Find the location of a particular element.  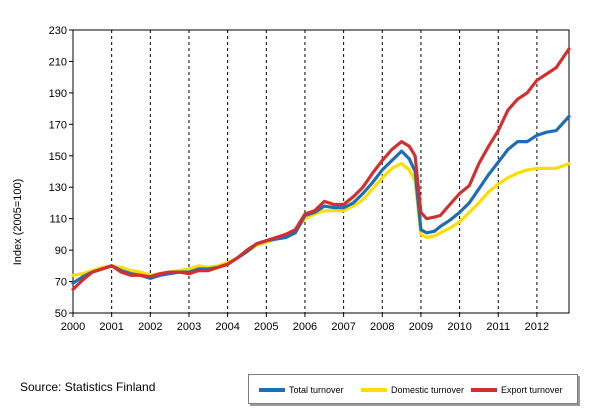

legend-label-total: Total turnover is located at coordinates (316, 390).